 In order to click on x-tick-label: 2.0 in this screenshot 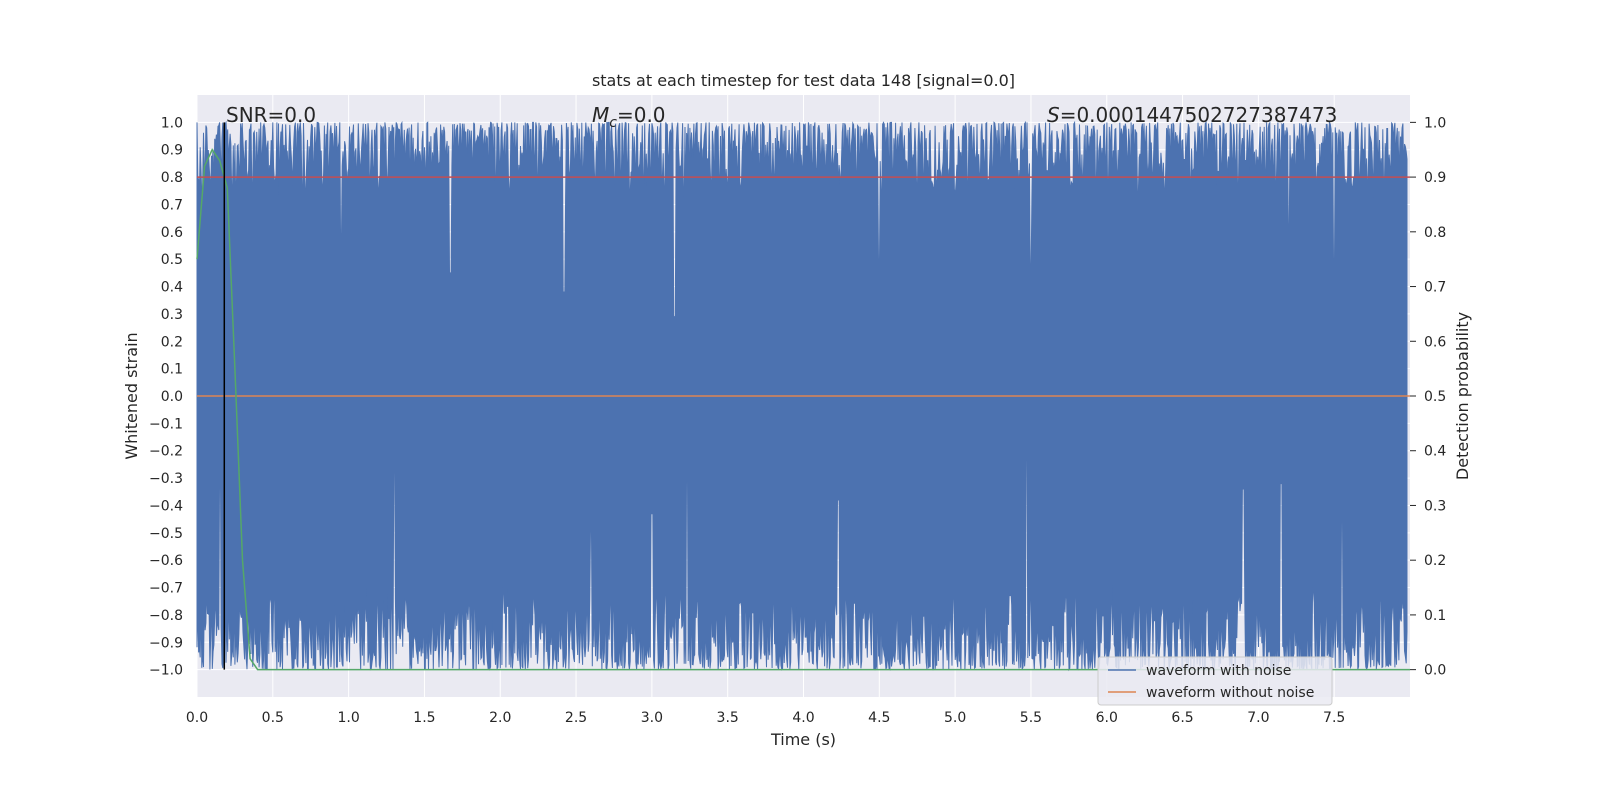, I will do `click(500, 718)`.